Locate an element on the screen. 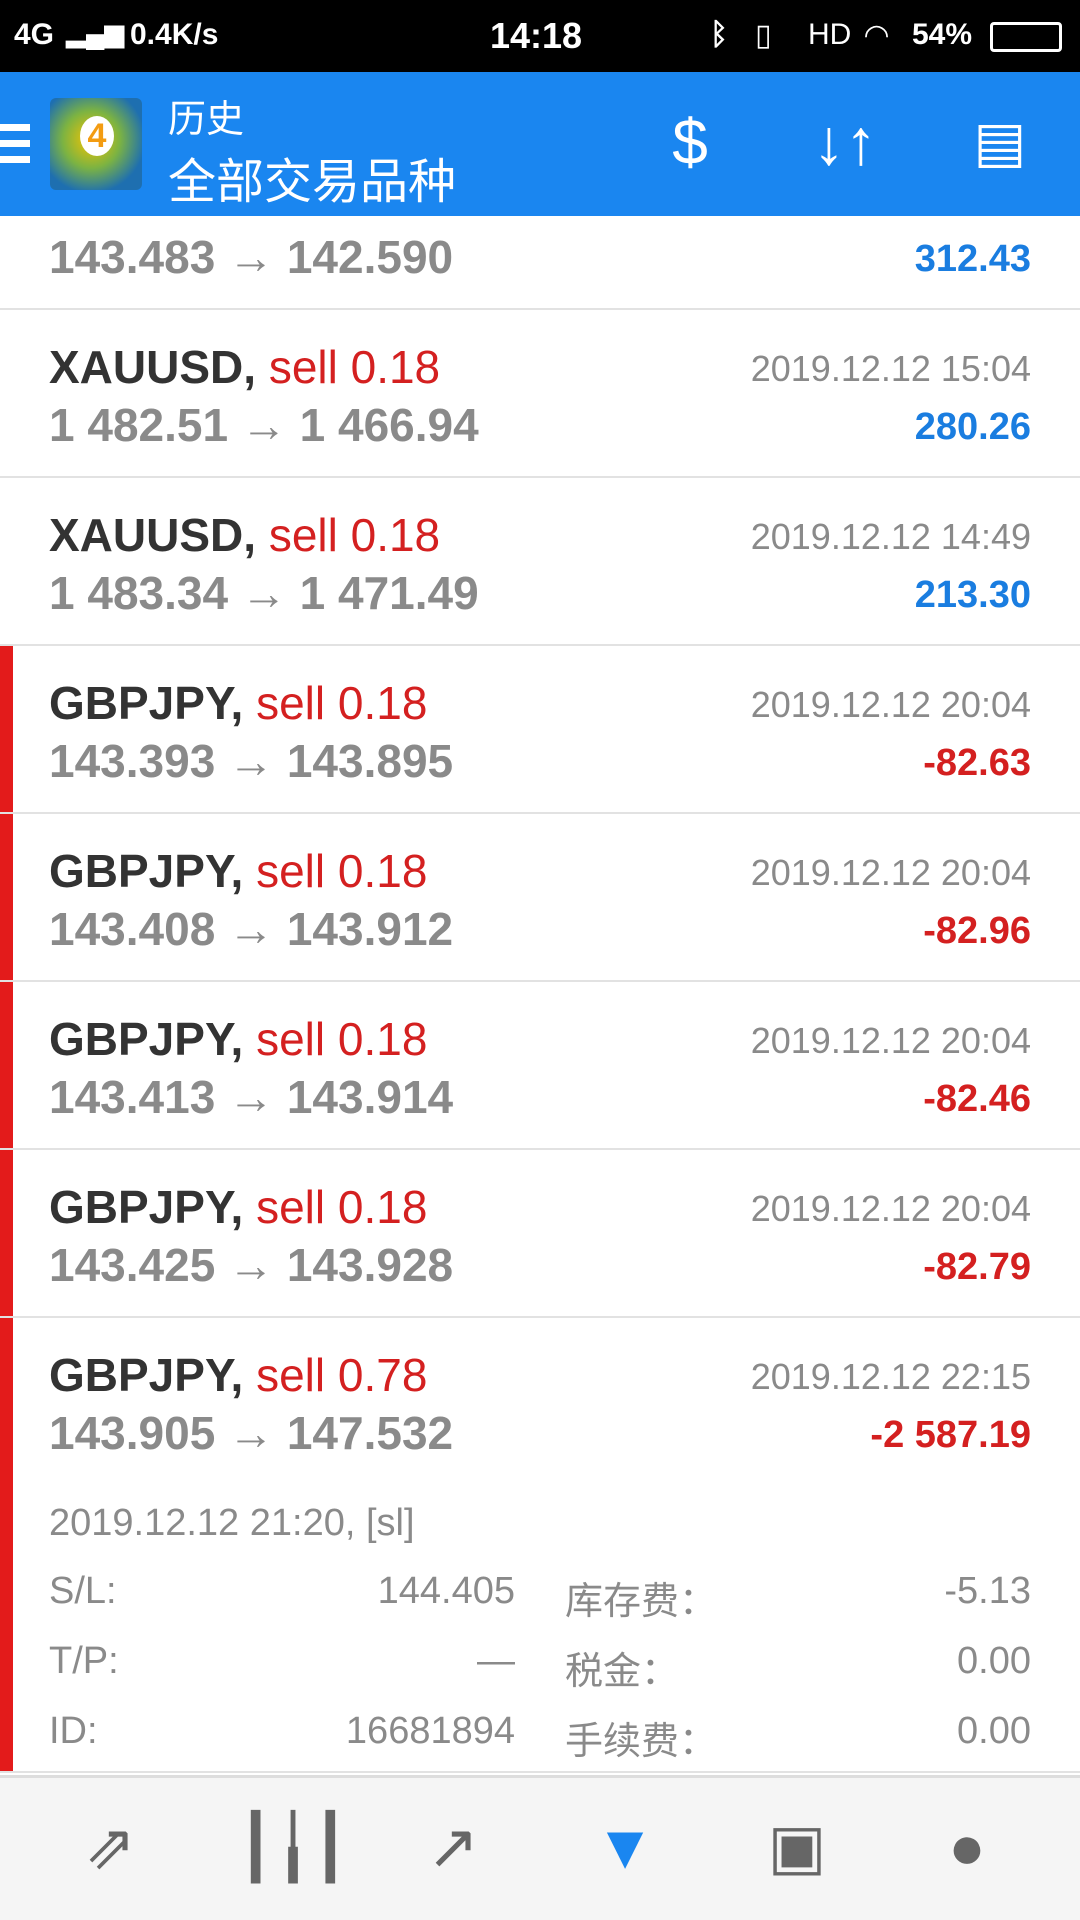 This screenshot has width=1080, height=1920. open-info: 2019.12.12 21:20, [sl] is located at coordinates (232, 1523).